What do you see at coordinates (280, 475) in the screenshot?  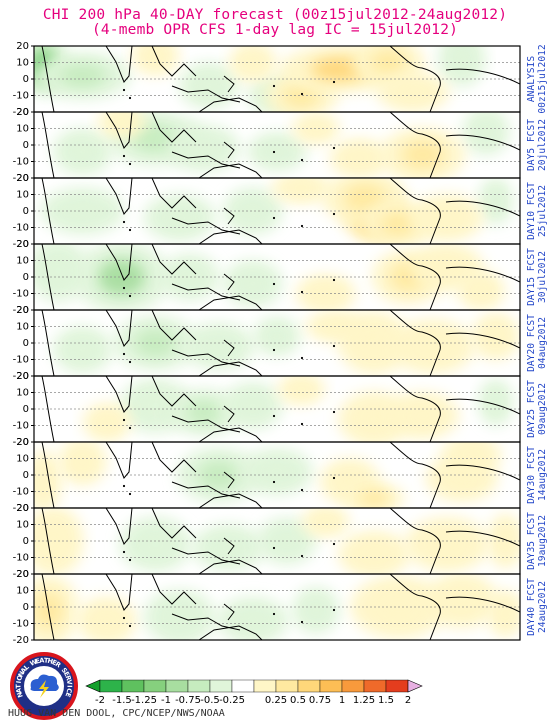 I see `panel-7: 20 10 0 -10 -20 DAY30 FCST 14aug2012` at bounding box center [280, 475].